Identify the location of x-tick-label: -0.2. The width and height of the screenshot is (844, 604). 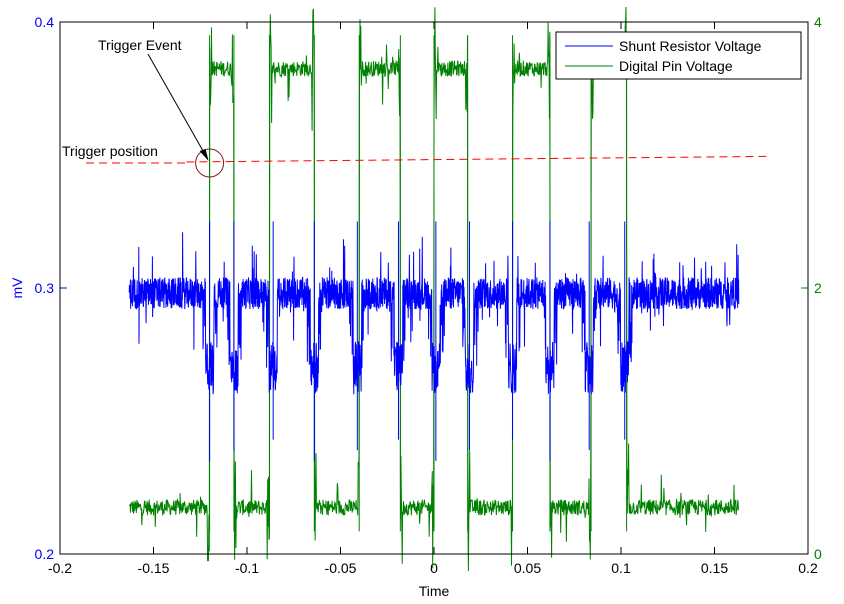
(60, 568).